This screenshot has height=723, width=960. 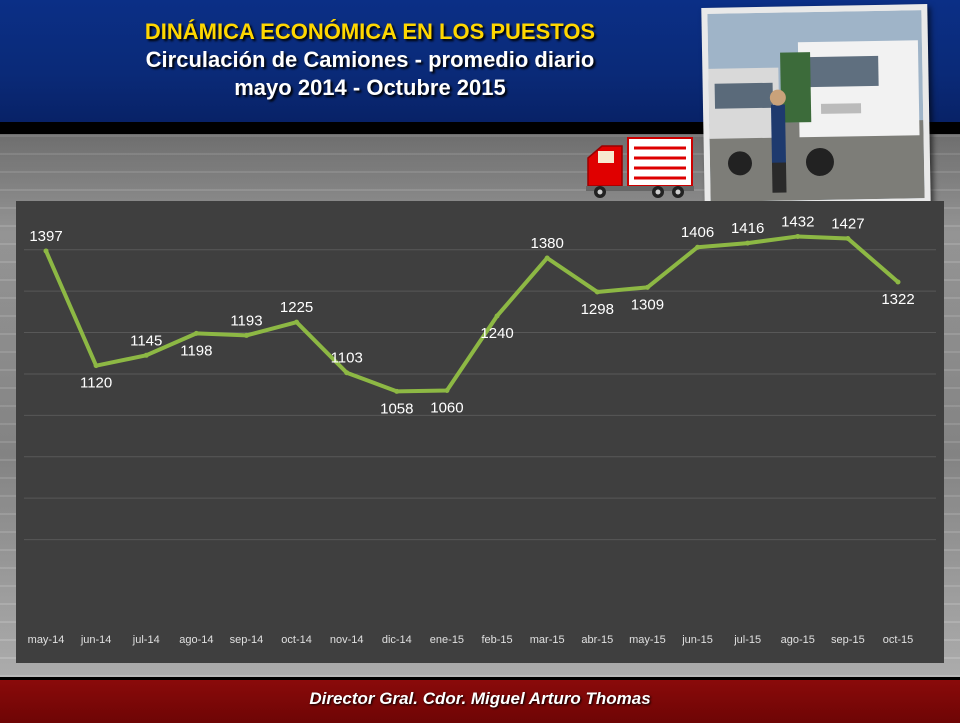 What do you see at coordinates (640, 167) in the screenshot?
I see `truck-icon` at bounding box center [640, 167].